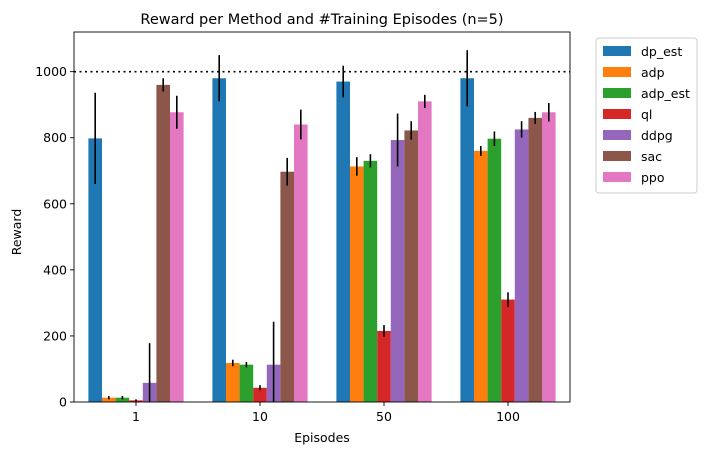 This screenshot has height=455, width=711. I want to click on x-tick-label: 50, so click(384, 416).